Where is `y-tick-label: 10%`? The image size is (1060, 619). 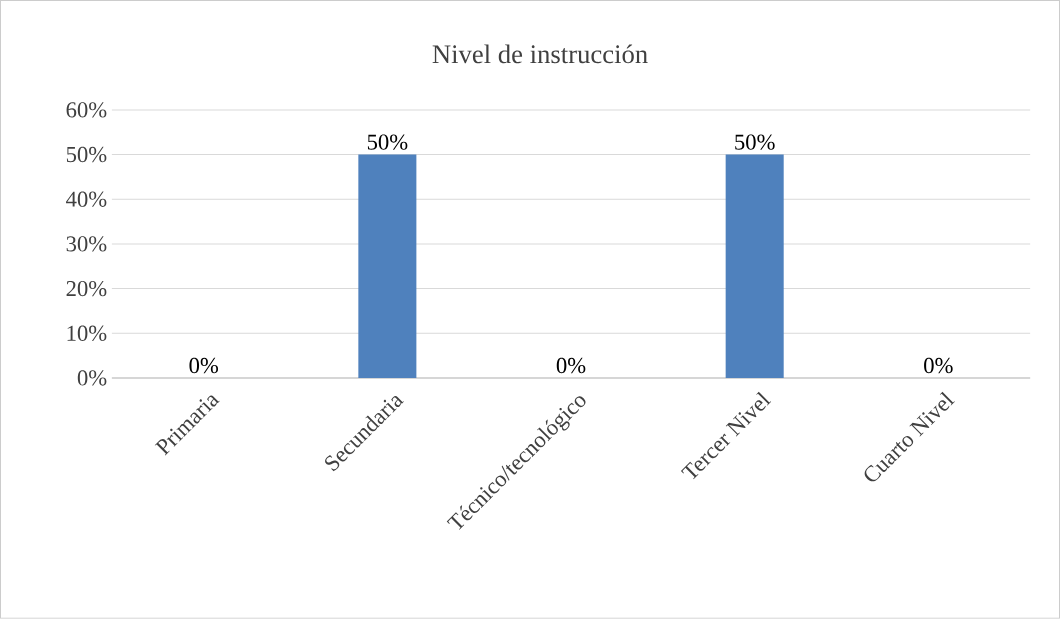 y-tick-label: 10% is located at coordinates (87, 333).